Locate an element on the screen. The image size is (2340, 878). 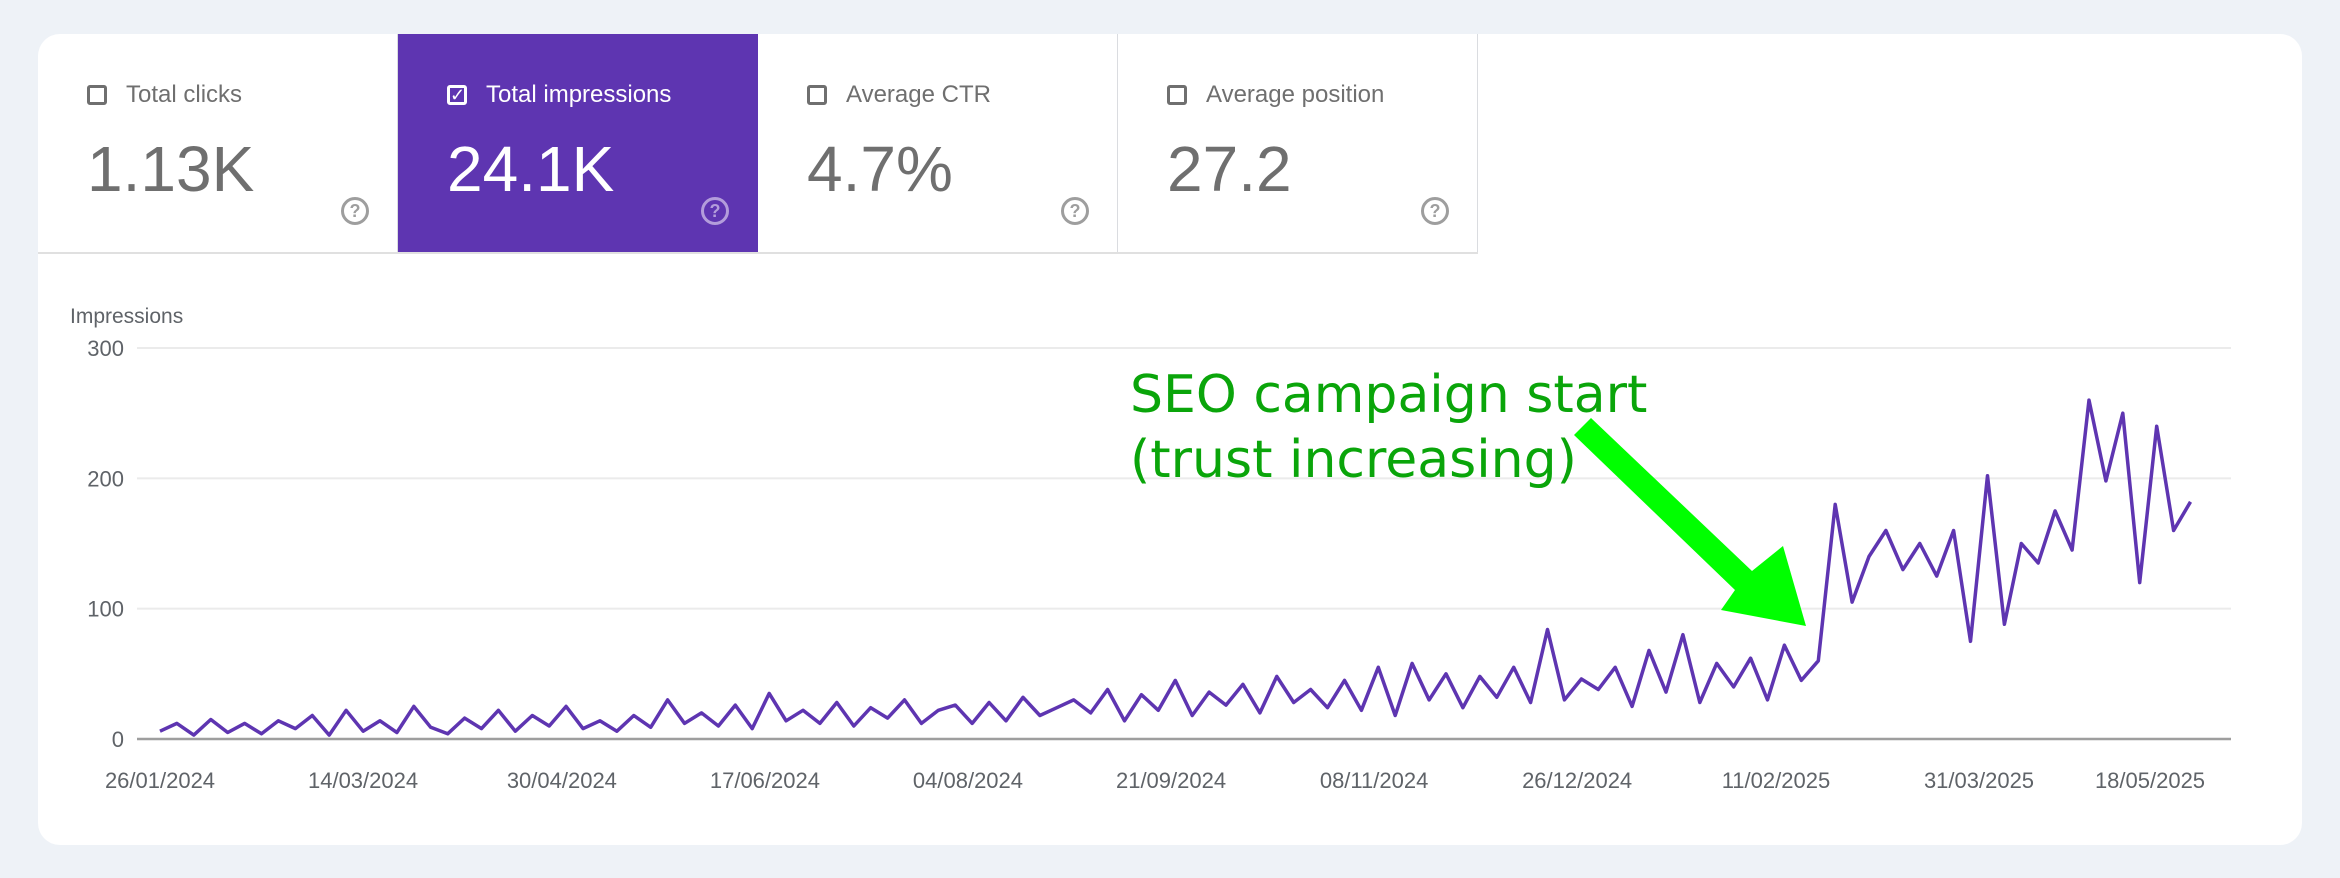
x-tick-label: 17/06/2024 is located at coordinates (765, 780).